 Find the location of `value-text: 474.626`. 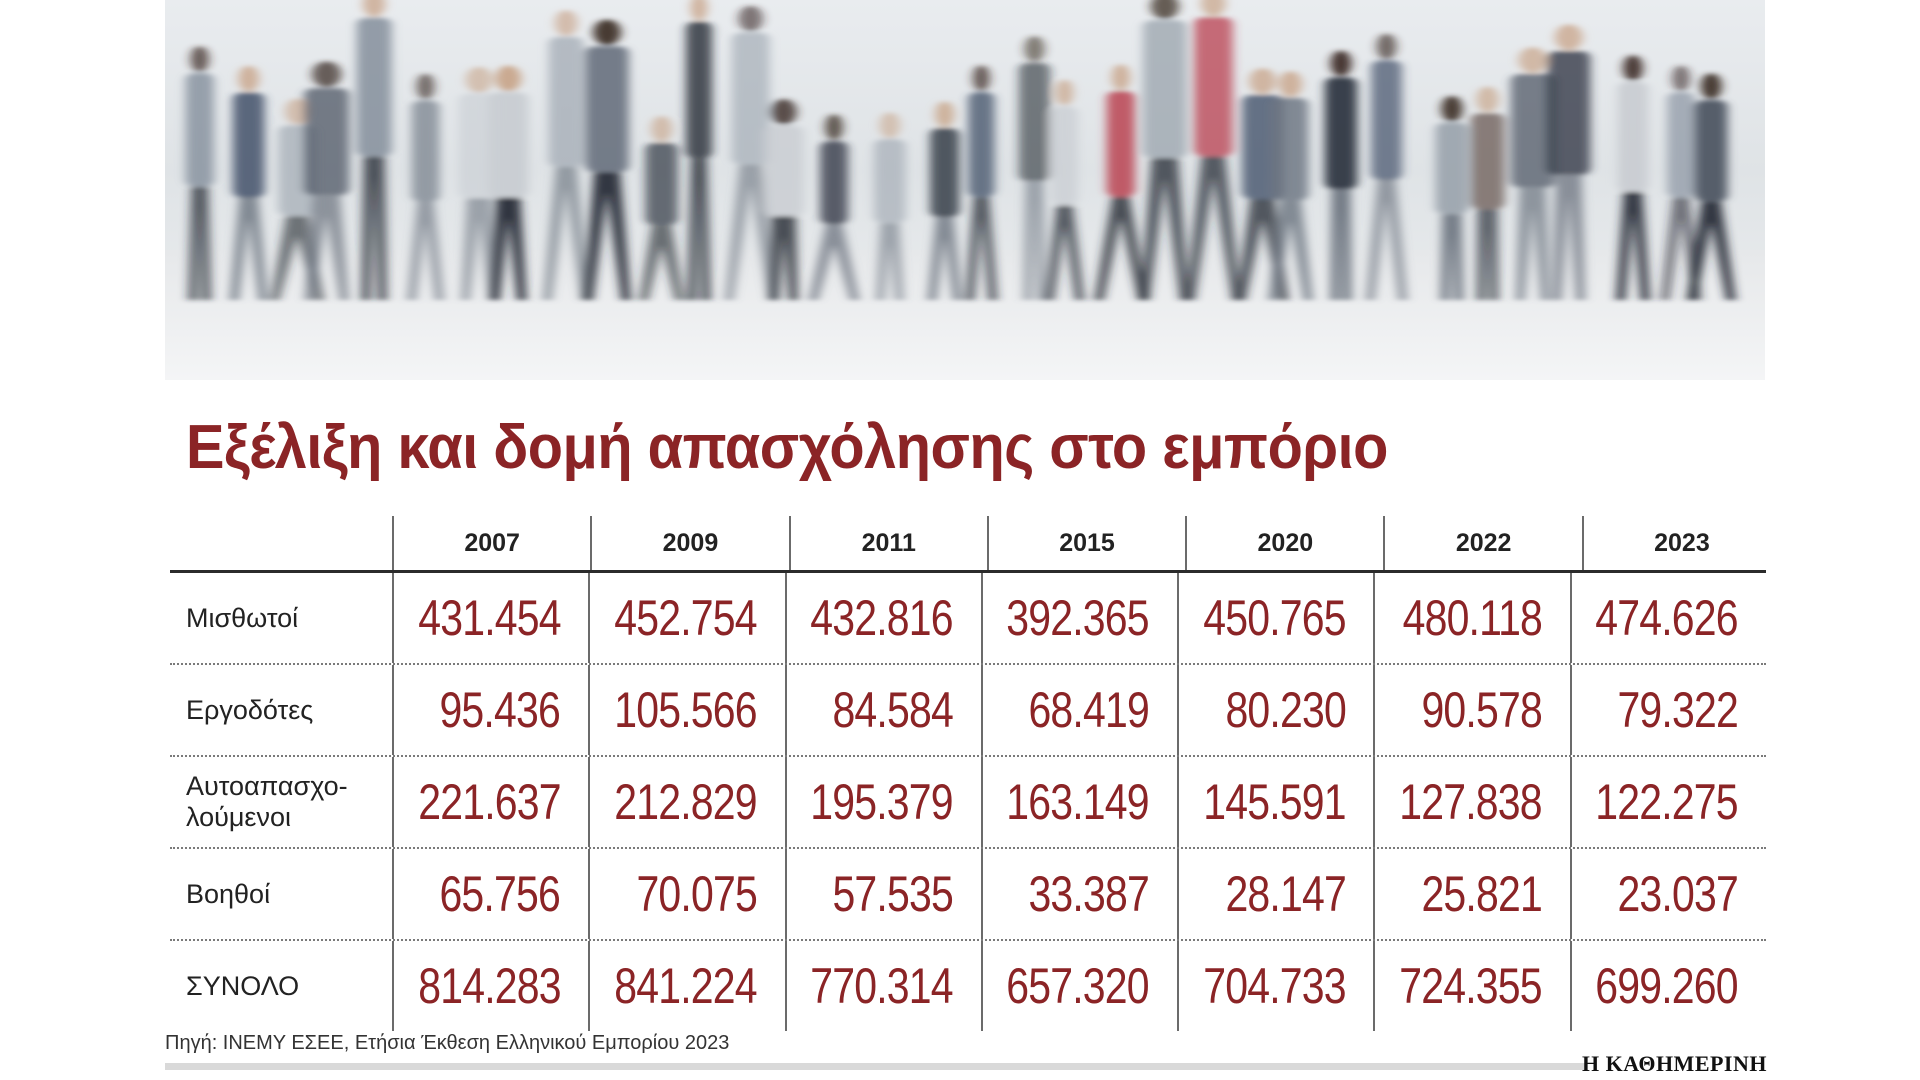

value-text: 474.626 is located at coordinates (1667, 618).